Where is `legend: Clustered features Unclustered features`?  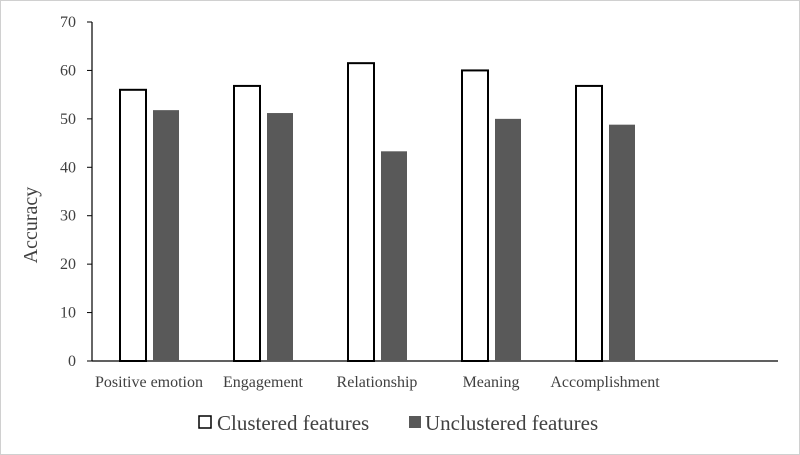
legend: Clustered features Unclustered features is located at coordinates (398, 423).